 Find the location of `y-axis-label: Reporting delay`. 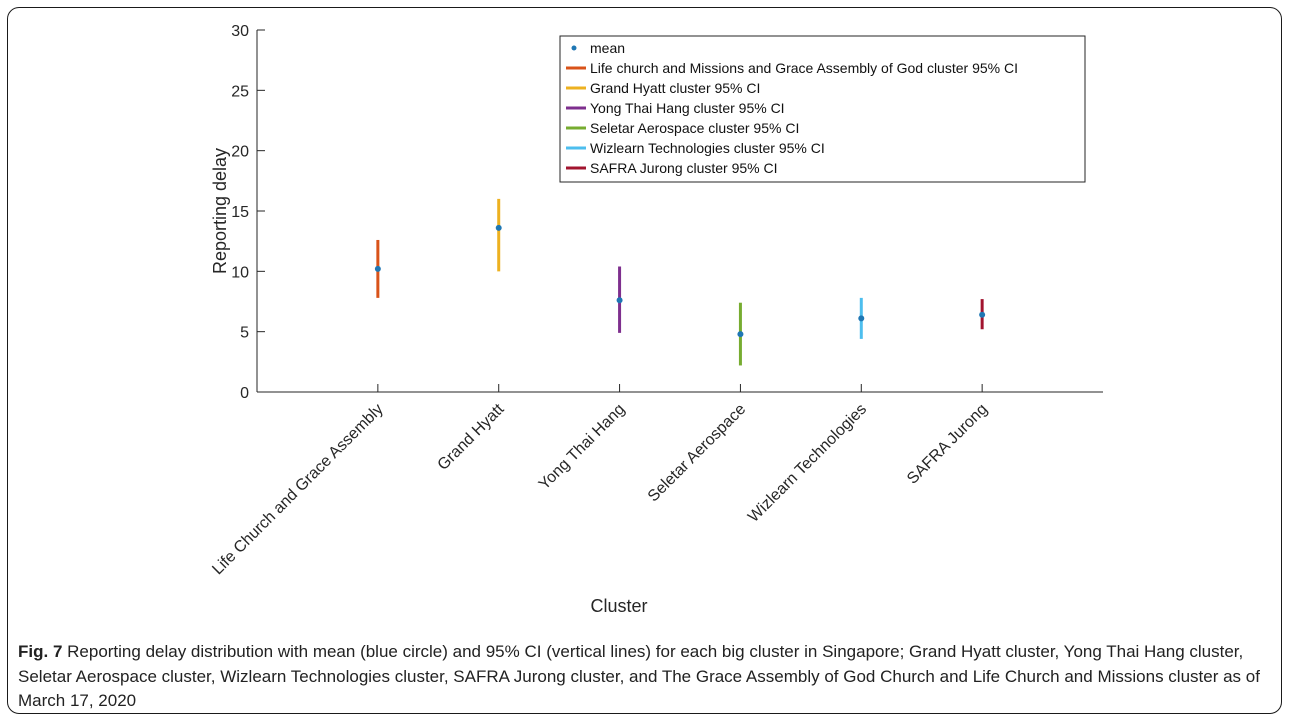

y-axis-label: Reporting delay is located at coordinates (220, 211).